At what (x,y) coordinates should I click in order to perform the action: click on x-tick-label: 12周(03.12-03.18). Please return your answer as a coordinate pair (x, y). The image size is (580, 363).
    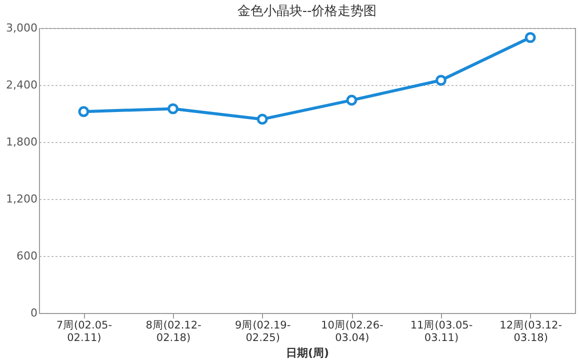
    Looking at the image, I should click on (531, 332).